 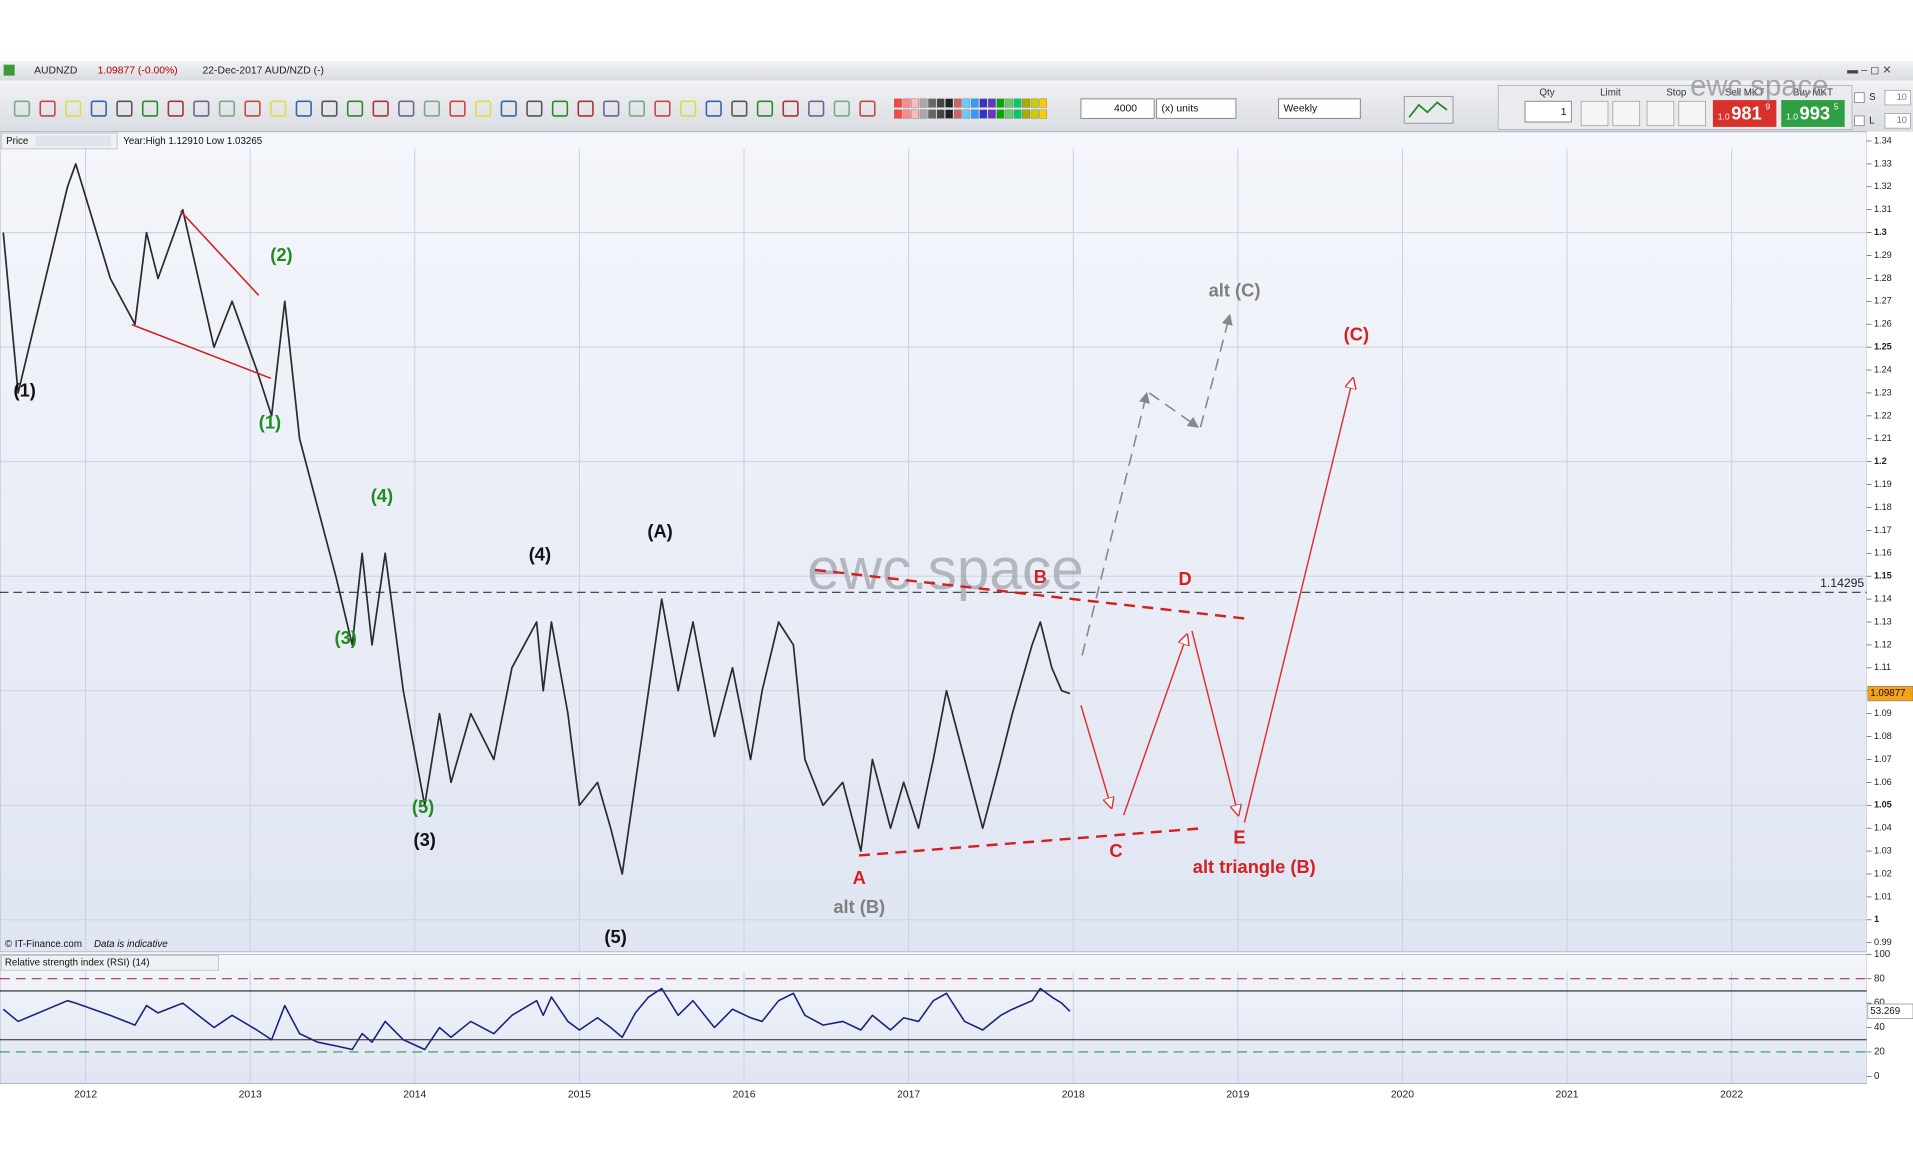 What do you see at coordinates (908, 1094) in the screenshot?
I see `x-tick-label: 2017` at bounding box center [908, 1094].